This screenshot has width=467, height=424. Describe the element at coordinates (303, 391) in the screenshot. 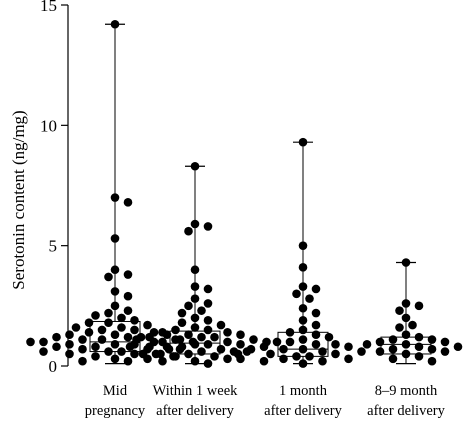

I see `x-tick-label: 1 month` at that location.